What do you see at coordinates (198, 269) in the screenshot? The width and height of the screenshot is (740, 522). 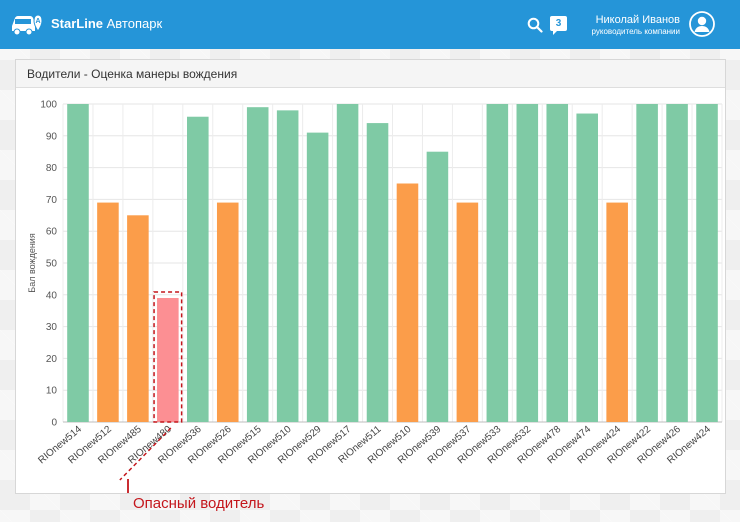 I see `bar-rionew536` at bounding box center [198, 269].